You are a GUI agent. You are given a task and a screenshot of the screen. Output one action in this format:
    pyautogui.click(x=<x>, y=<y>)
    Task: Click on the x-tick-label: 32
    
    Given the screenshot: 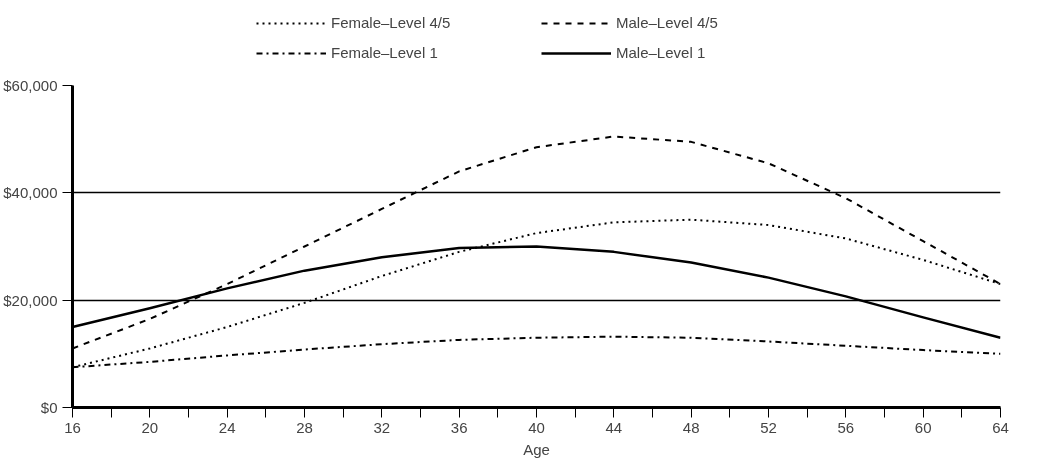 What is the action you would take?
    pyautogui.click(x=382, y=427)
    